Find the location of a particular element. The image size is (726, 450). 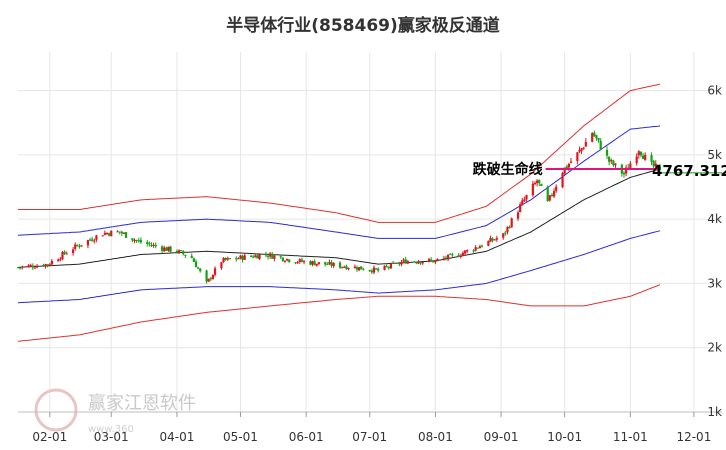

last-price-label: 4767.3128 is located at coordinates (689, 171).